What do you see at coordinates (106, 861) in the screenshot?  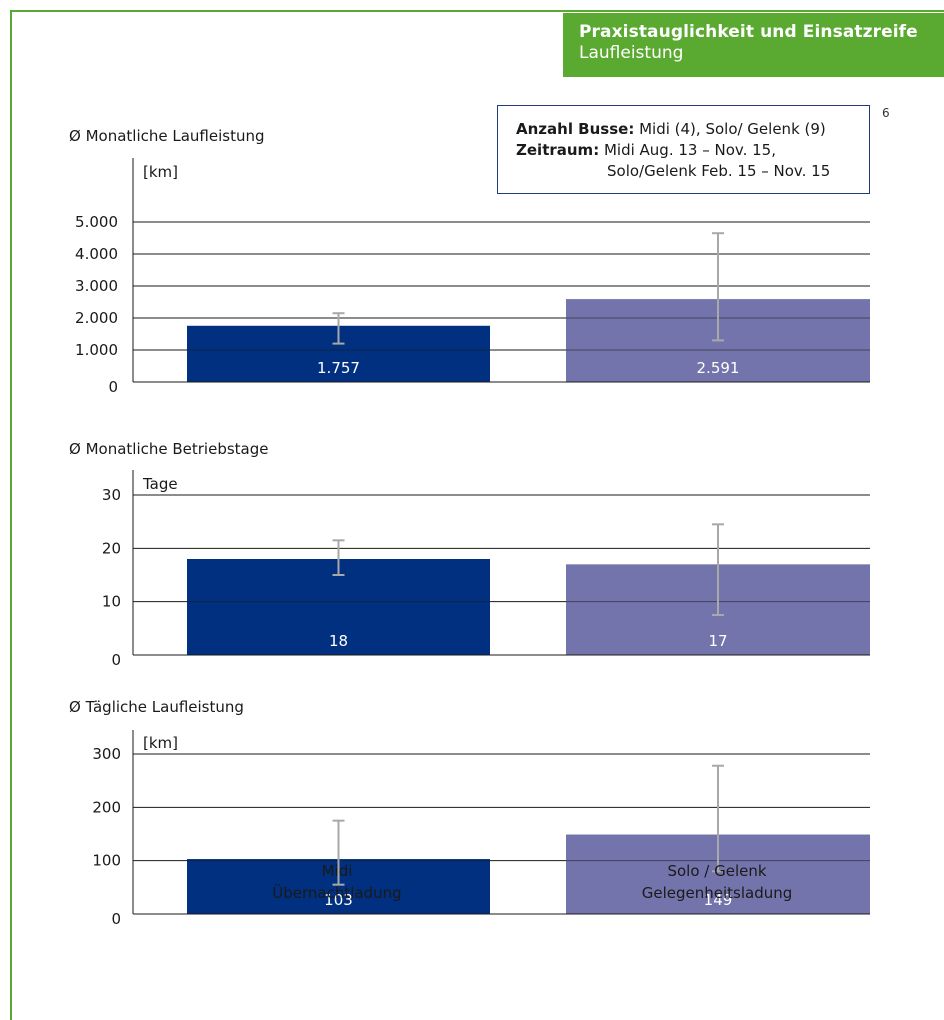 I see `chart-3-ytick-label: 100` at bounding box center [106, 861].